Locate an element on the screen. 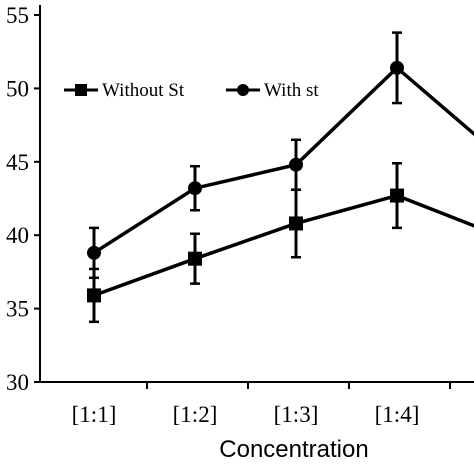  y-tick-label: 55 is located at coordinates (17, 15).